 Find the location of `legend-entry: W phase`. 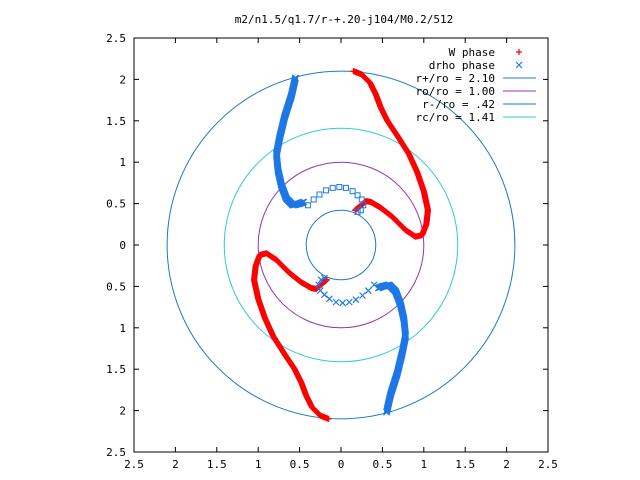

legend-entry: W phase is located at coordinates (485, 52).